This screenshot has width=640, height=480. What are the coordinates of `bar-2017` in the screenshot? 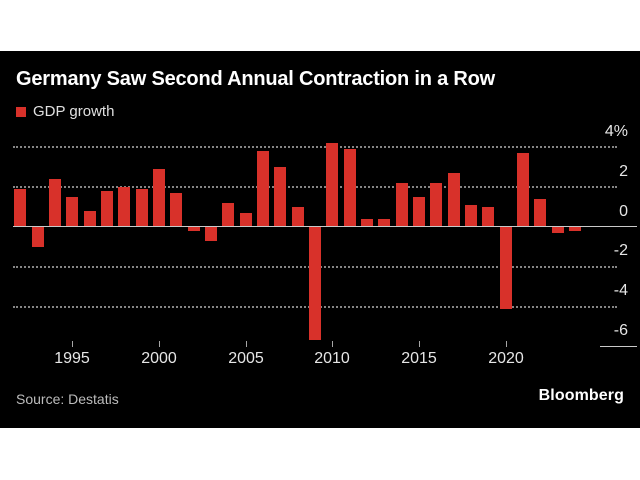 It's located at (454, 200).